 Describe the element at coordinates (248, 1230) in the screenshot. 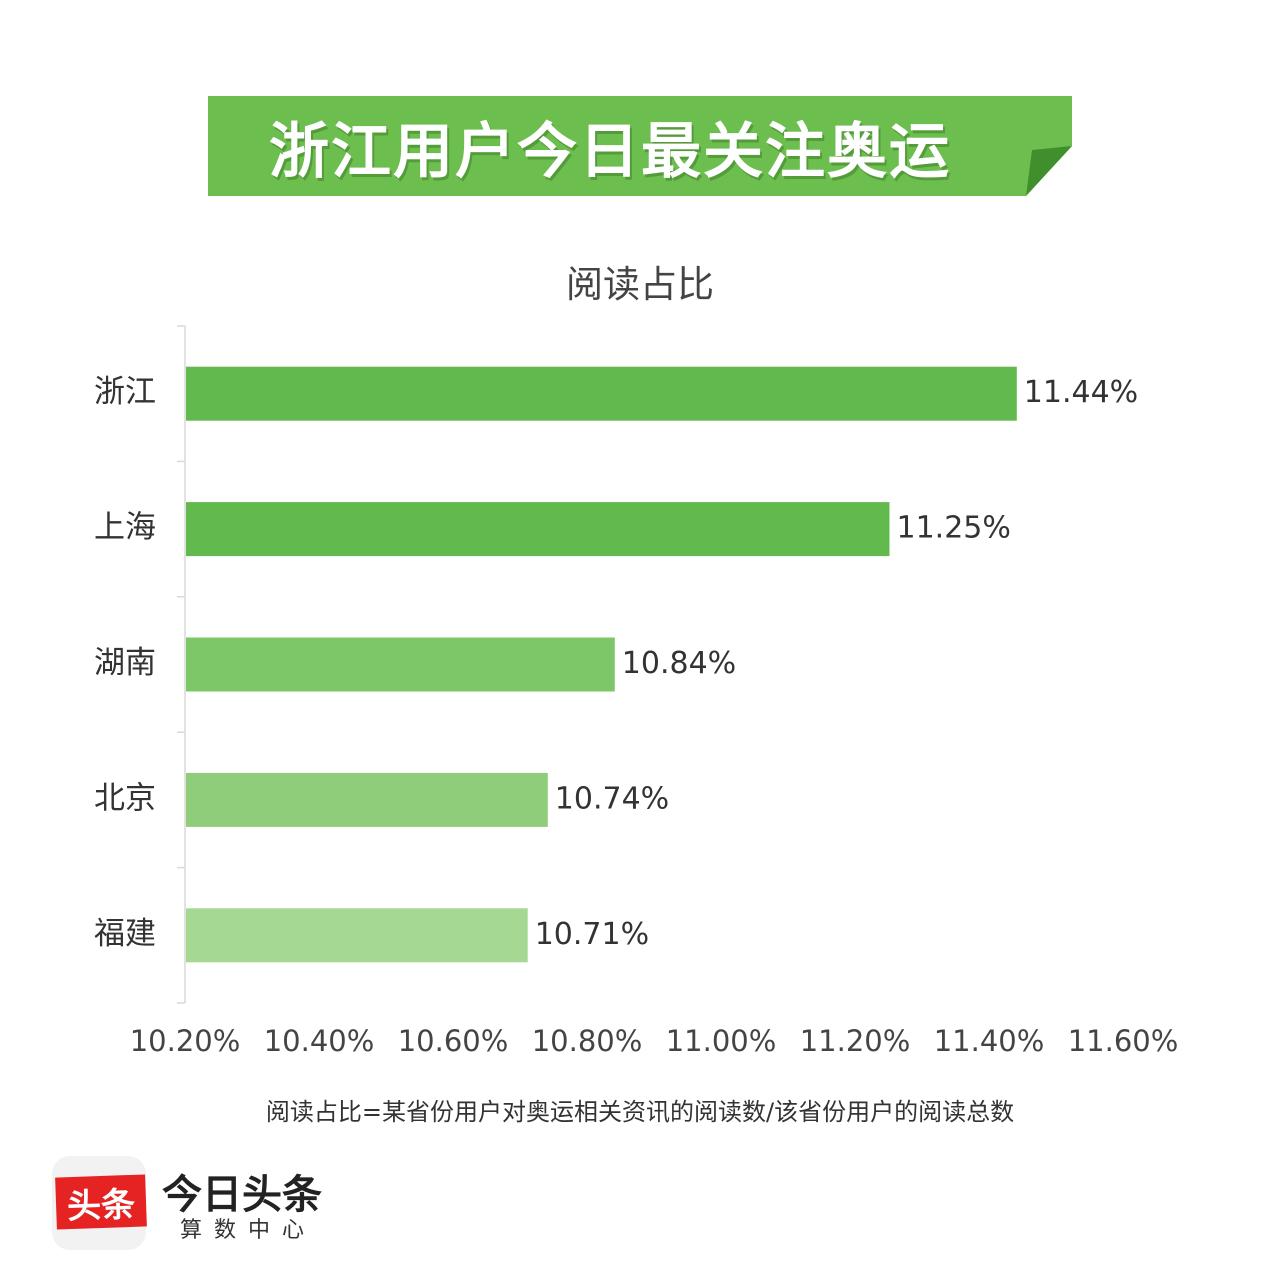

I see `logo-subtitle: 算数中心` at that location.